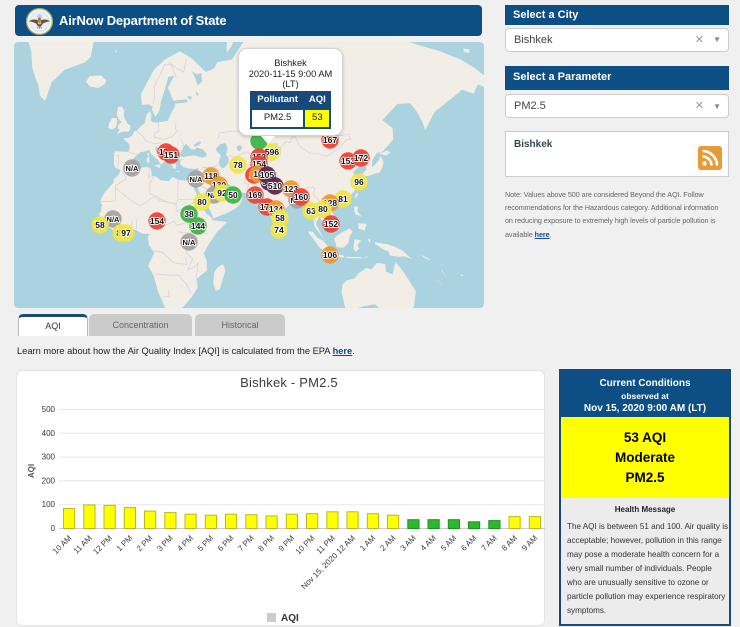 The image size is (740, 627). What do you see at coordinates (331, 224) in the screenshot?
I see `svg-text: 152` at bounding box center [331, 224].